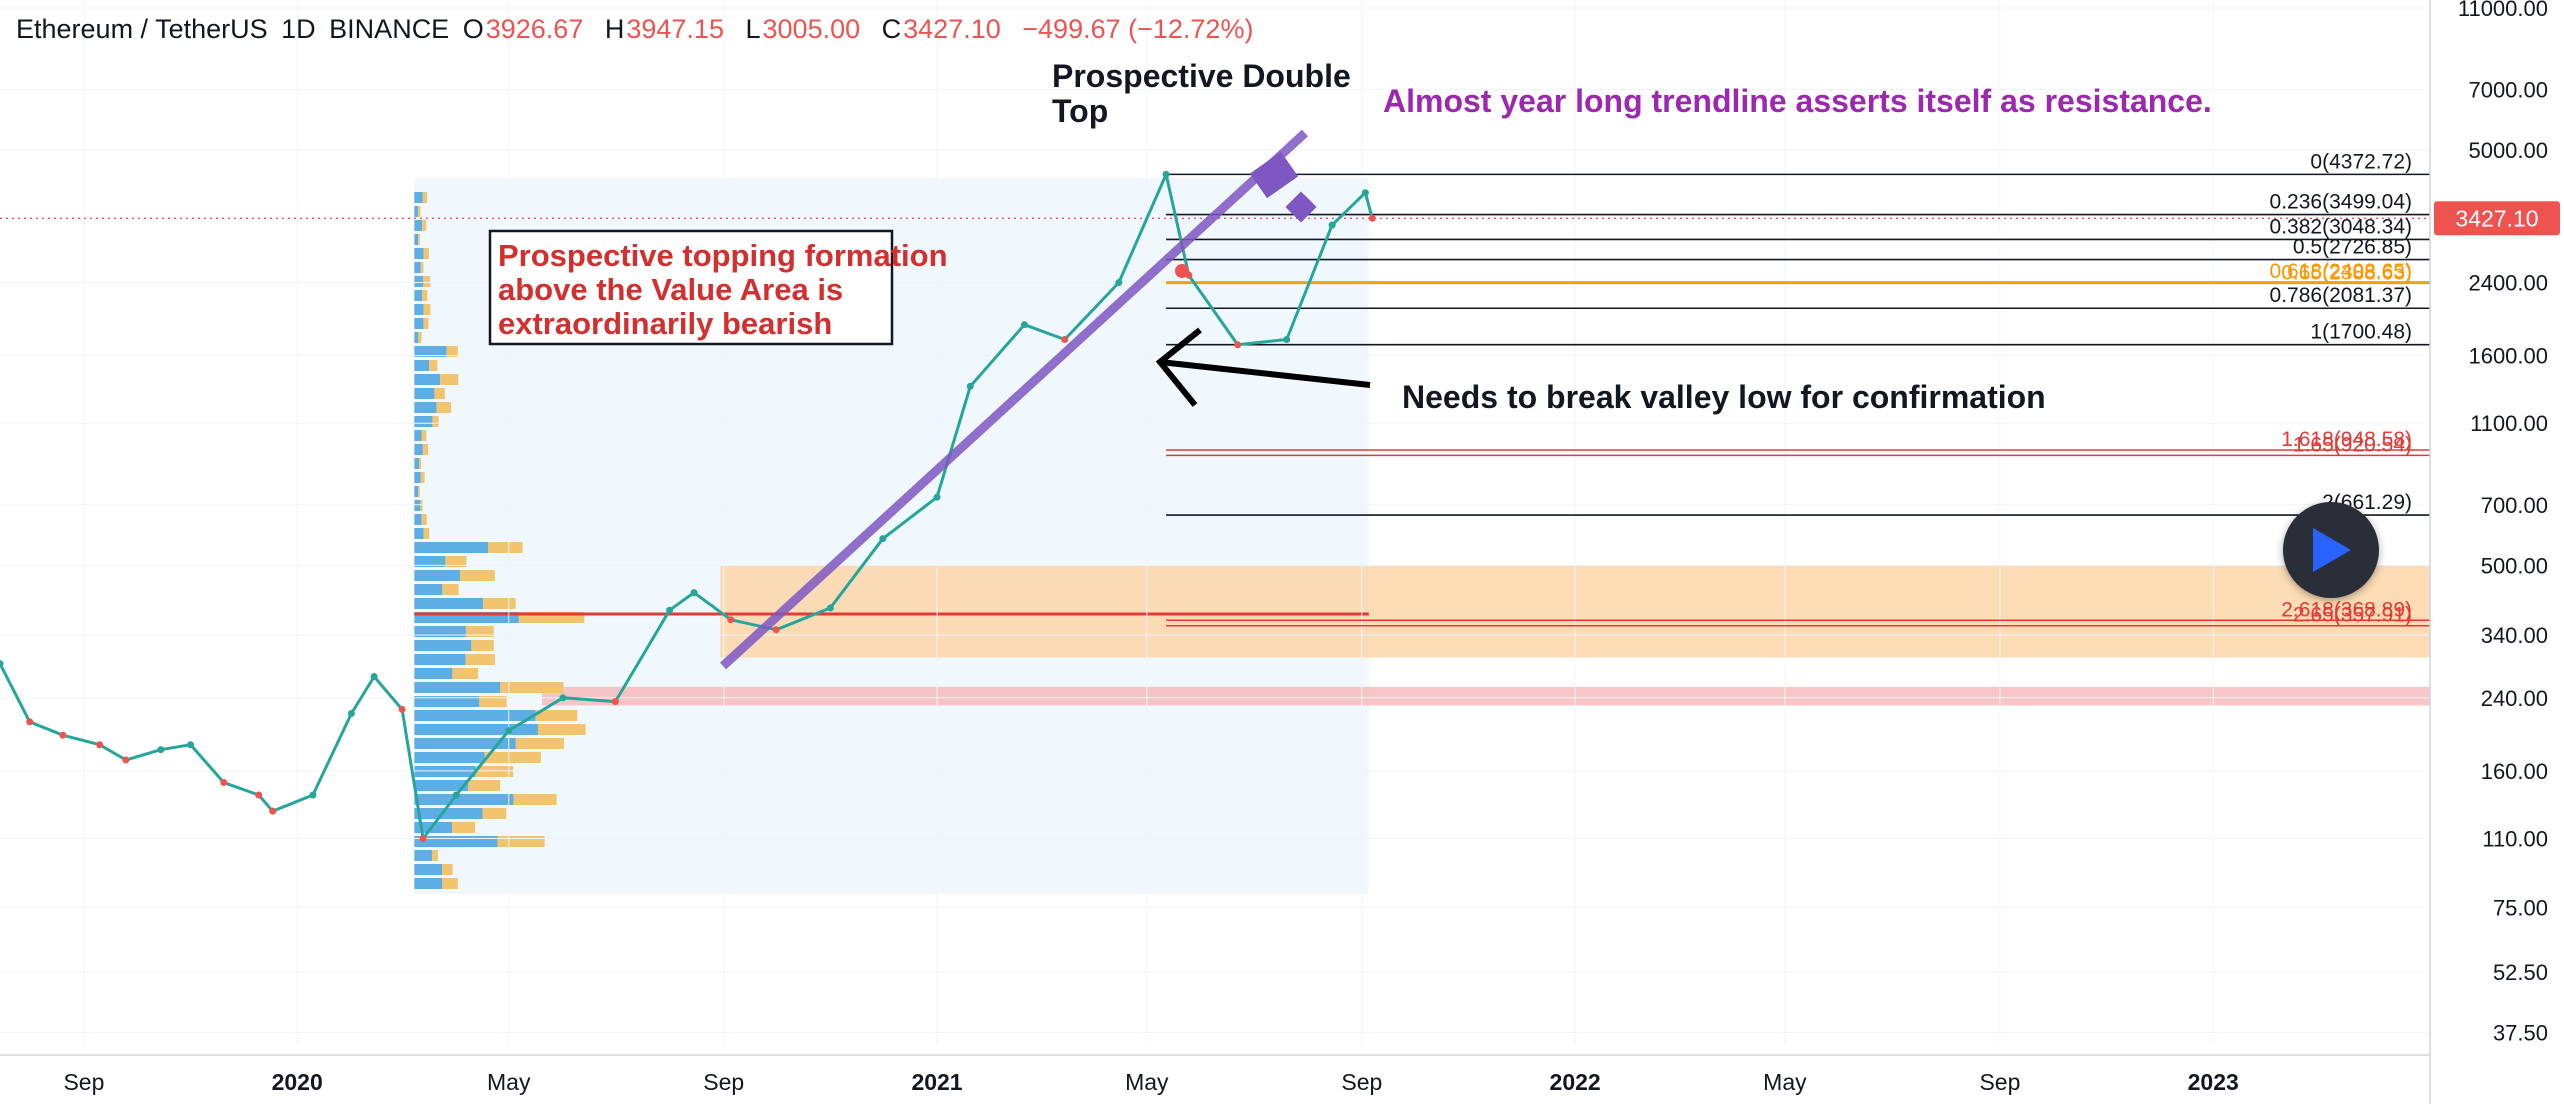  I want to click on price-tick-label: 110.00, so click(2515, 838).